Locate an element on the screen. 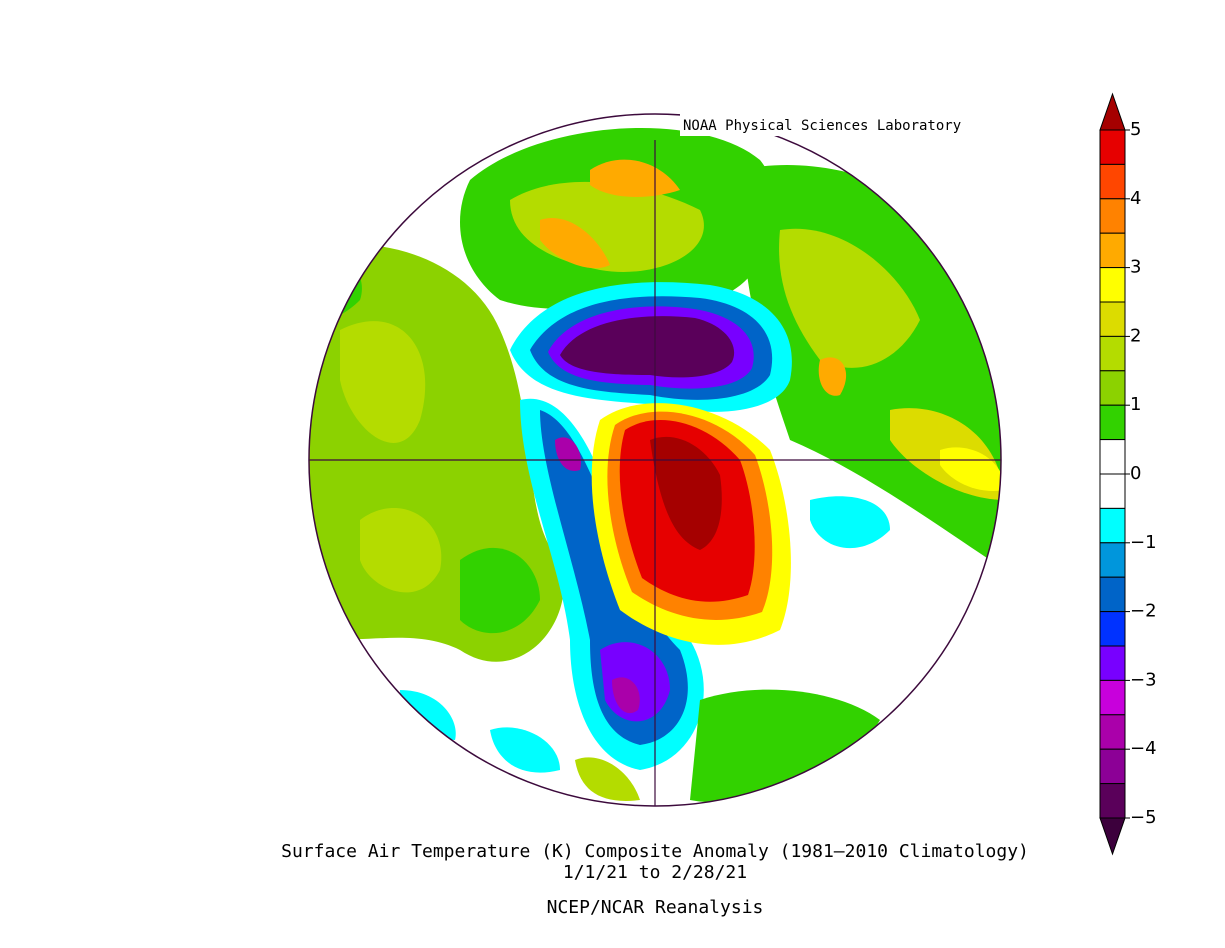 The image size is (1225, 948). colorbar-tick-label: −5 is located at coordinates (1143, 817).